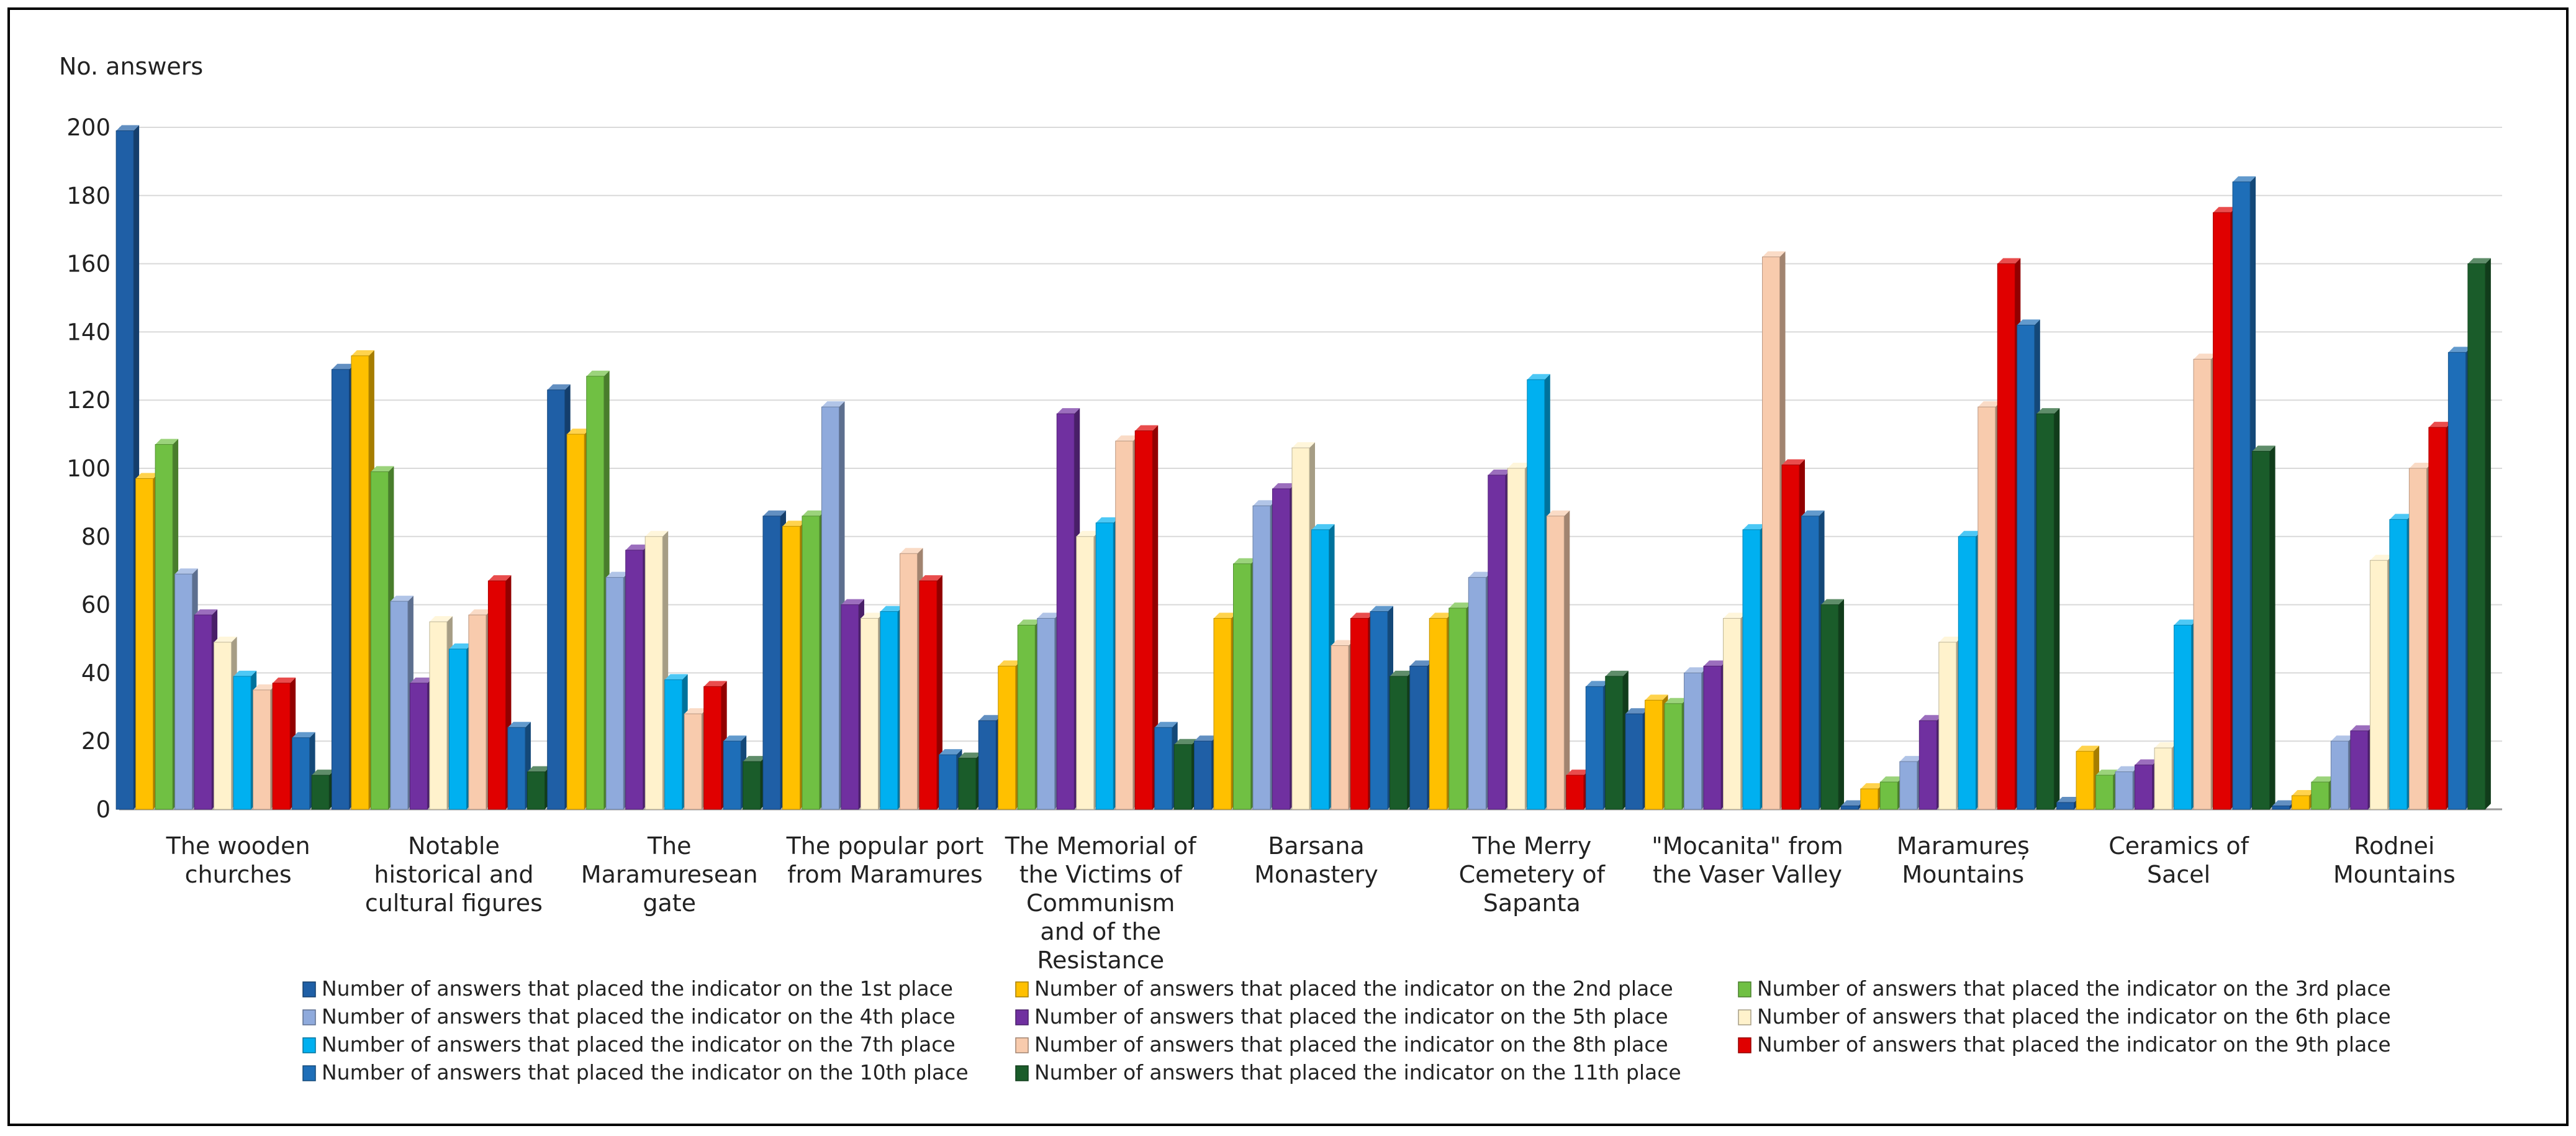 The height and width of the screenshot is (1136, 2576). I want to click on x-category-label: Notable historical and cultural figures, so click(454, 875).